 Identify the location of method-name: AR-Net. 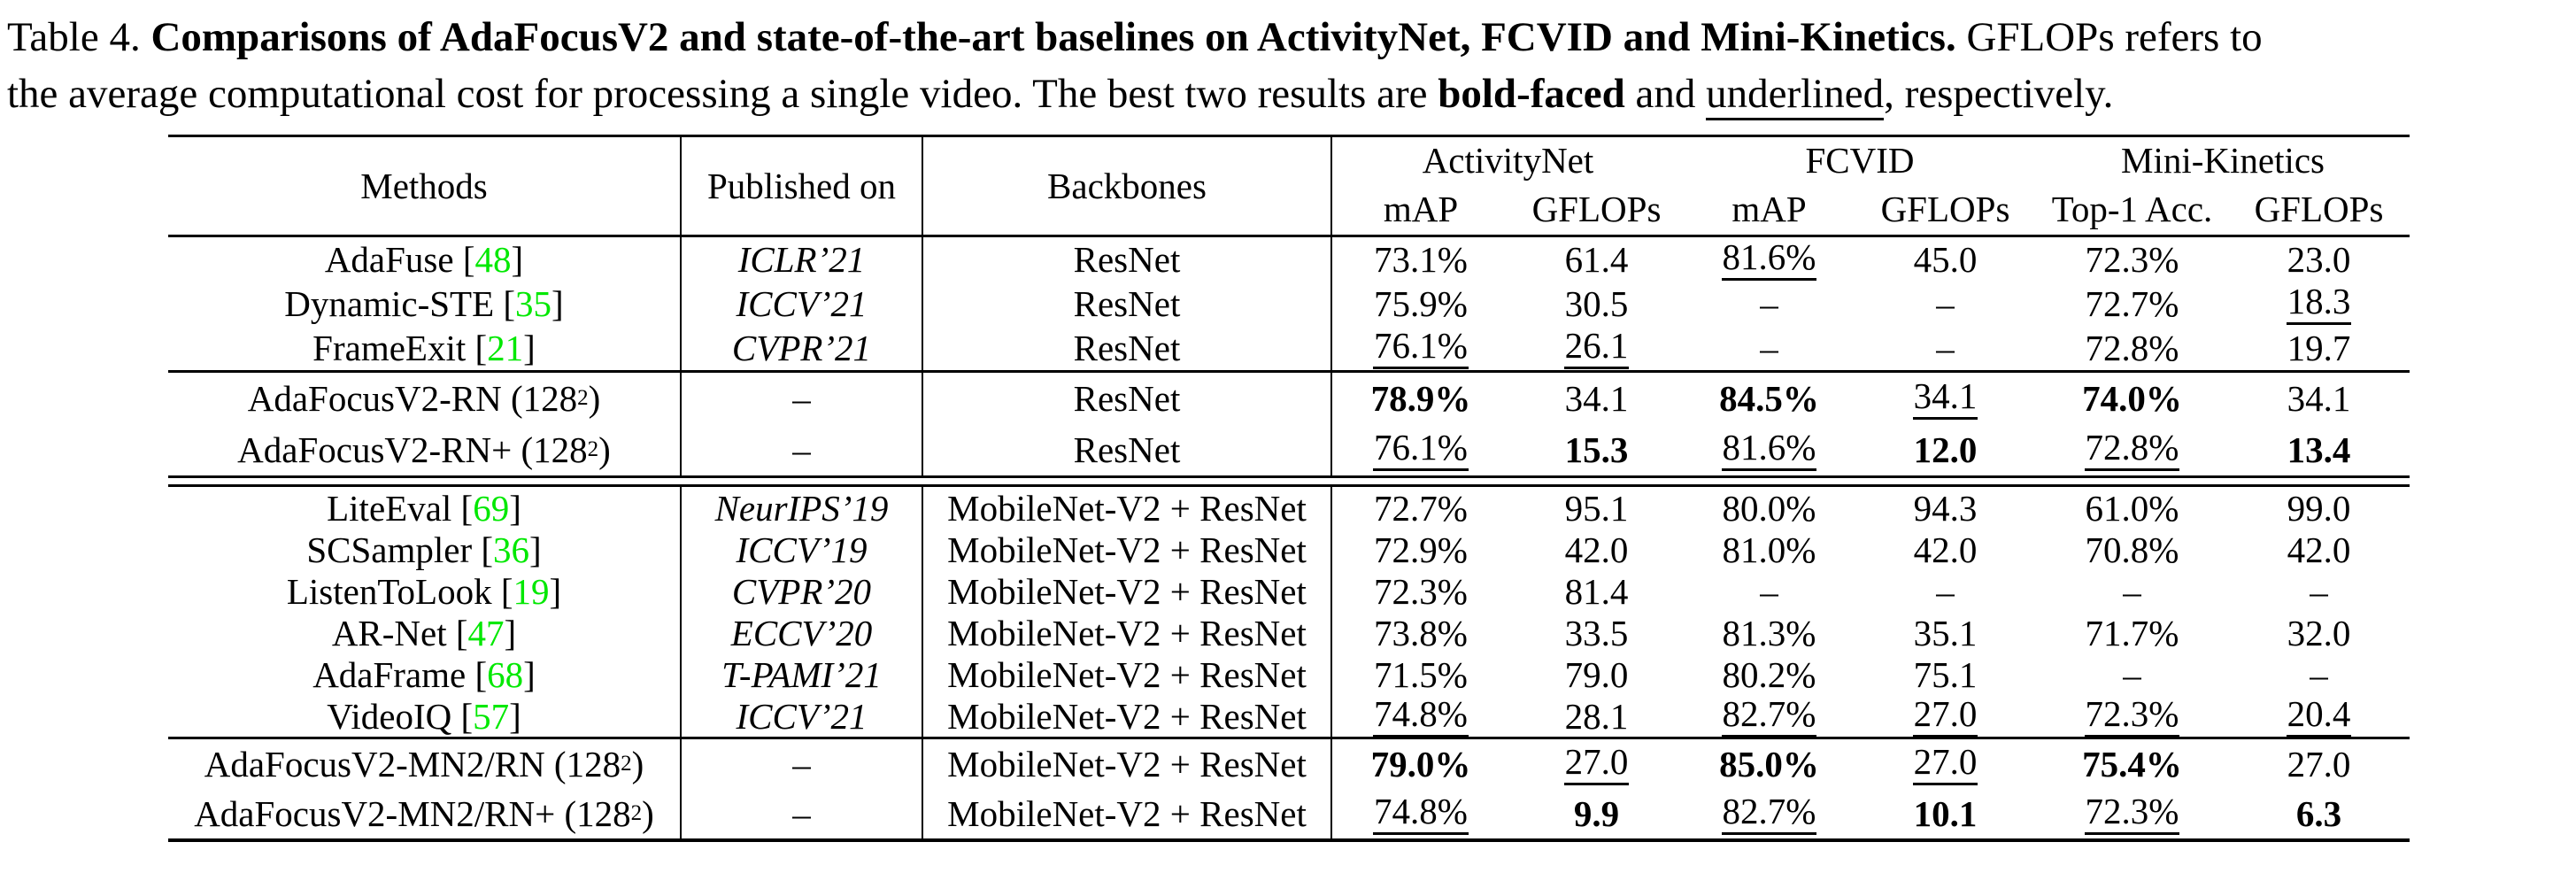
(389, 633).